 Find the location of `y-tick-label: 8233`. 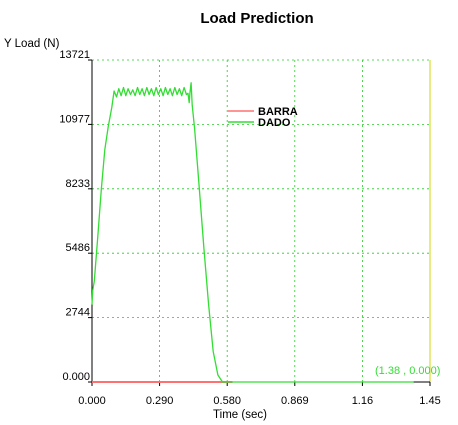

y-tick-label: 8233 is located at coordinates (78, 184).